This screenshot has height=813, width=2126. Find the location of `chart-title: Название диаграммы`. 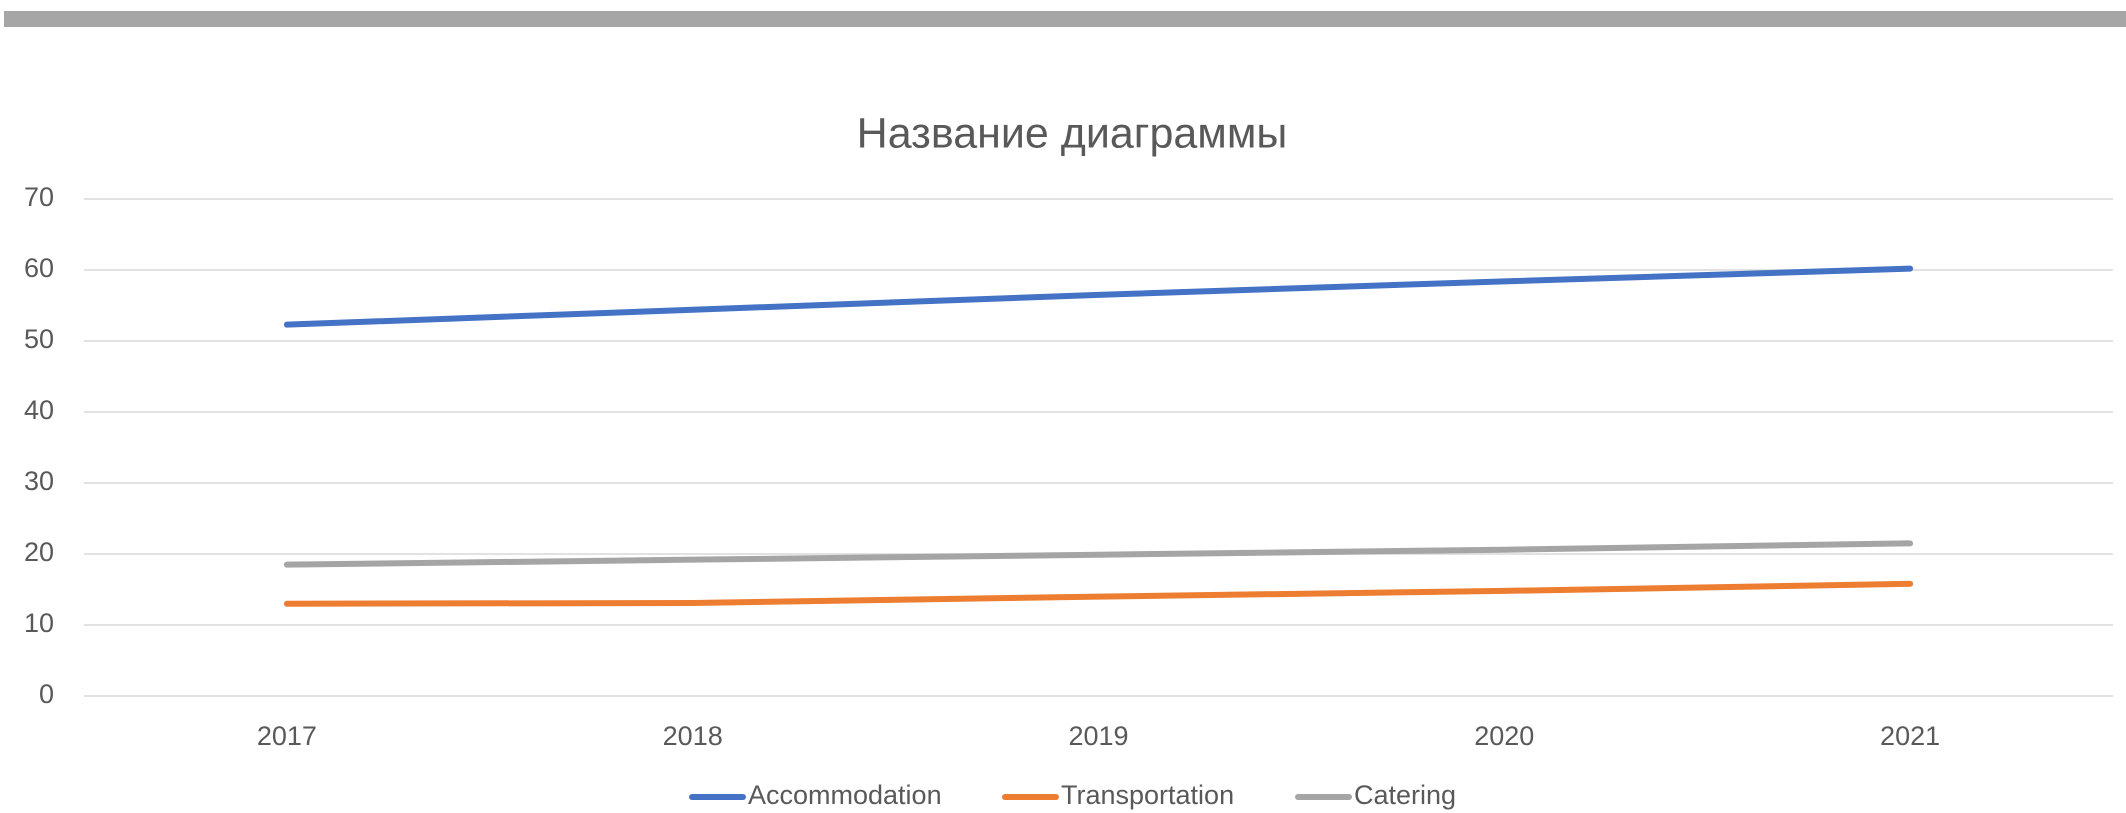

chart-title: Название диаграммы is located at coordinates (1072, 133).